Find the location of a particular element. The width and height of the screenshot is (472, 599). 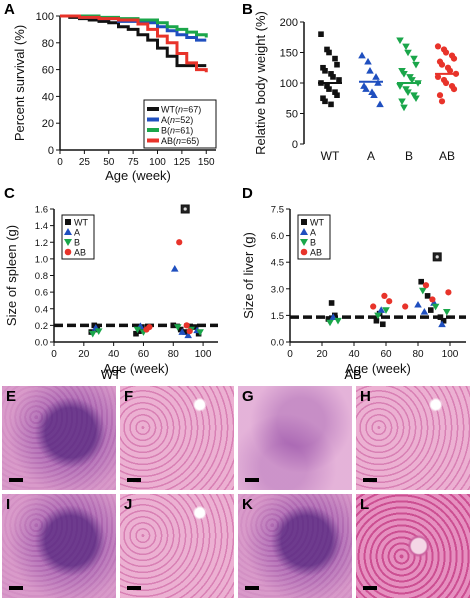

panel-label-c: C is located at coordinates (9, 193).